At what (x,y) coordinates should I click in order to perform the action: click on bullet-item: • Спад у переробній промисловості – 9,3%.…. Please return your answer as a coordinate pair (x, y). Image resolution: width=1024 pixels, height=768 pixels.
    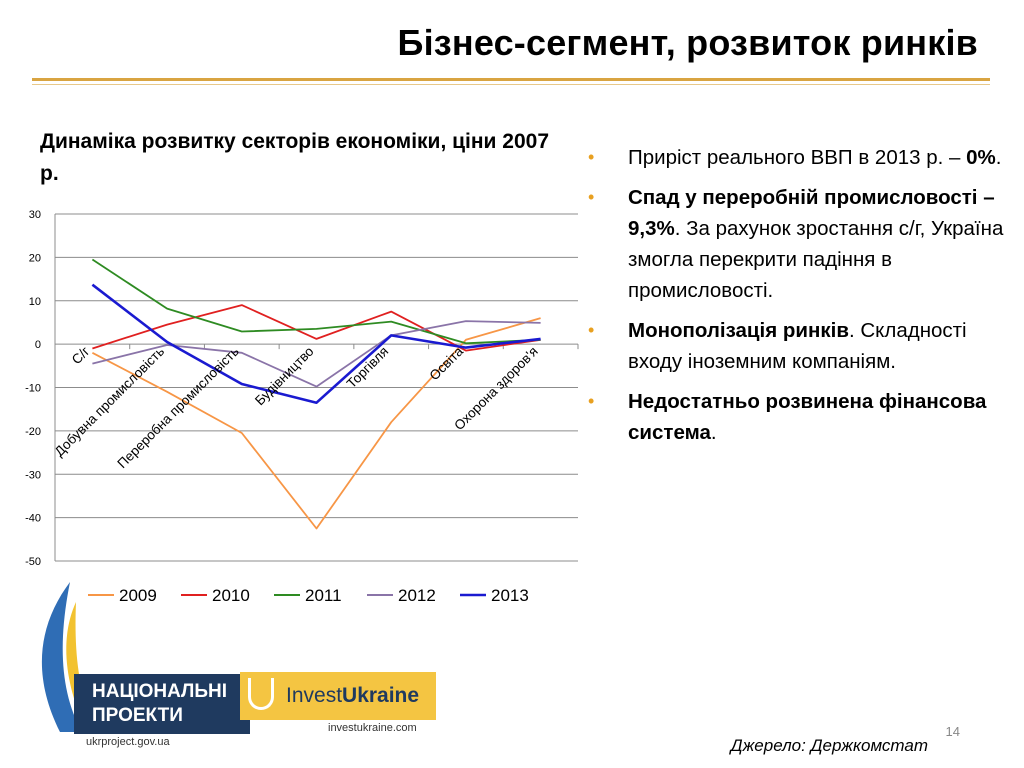
    Looking at the image, I should click on (798, 244).